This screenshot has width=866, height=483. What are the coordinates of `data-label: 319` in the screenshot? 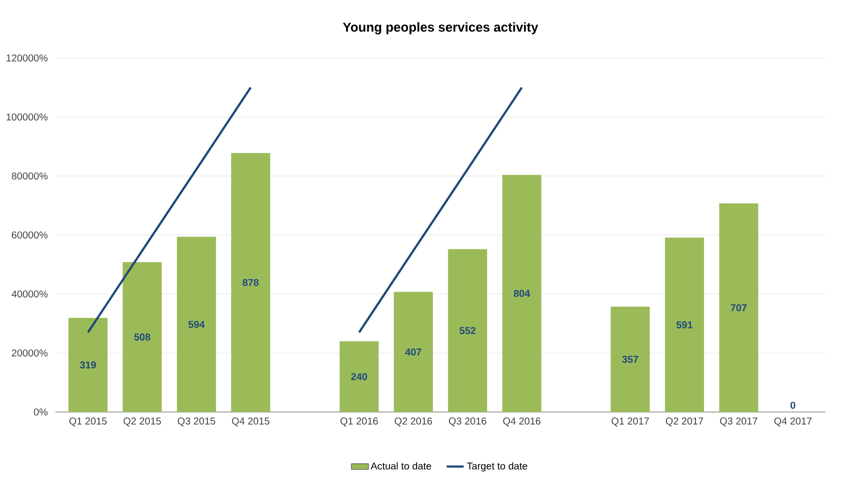 It's located at (88, 364).